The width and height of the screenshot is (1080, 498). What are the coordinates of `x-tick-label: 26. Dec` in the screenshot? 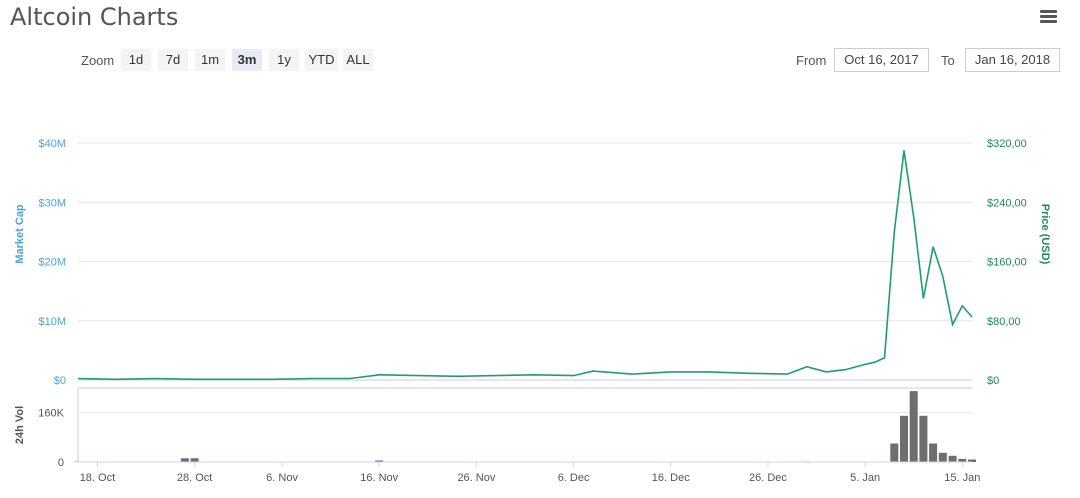 It's located at (768, 478).